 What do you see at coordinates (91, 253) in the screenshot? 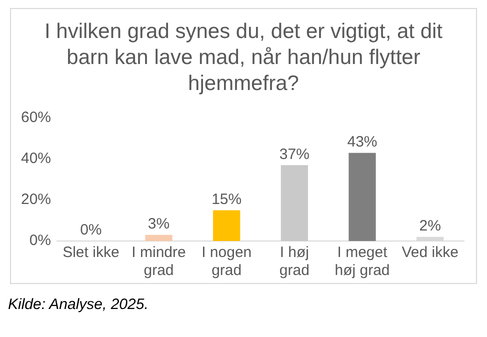
I see `x-tick-label: Slet ikke` at bounding box center [91, 253].